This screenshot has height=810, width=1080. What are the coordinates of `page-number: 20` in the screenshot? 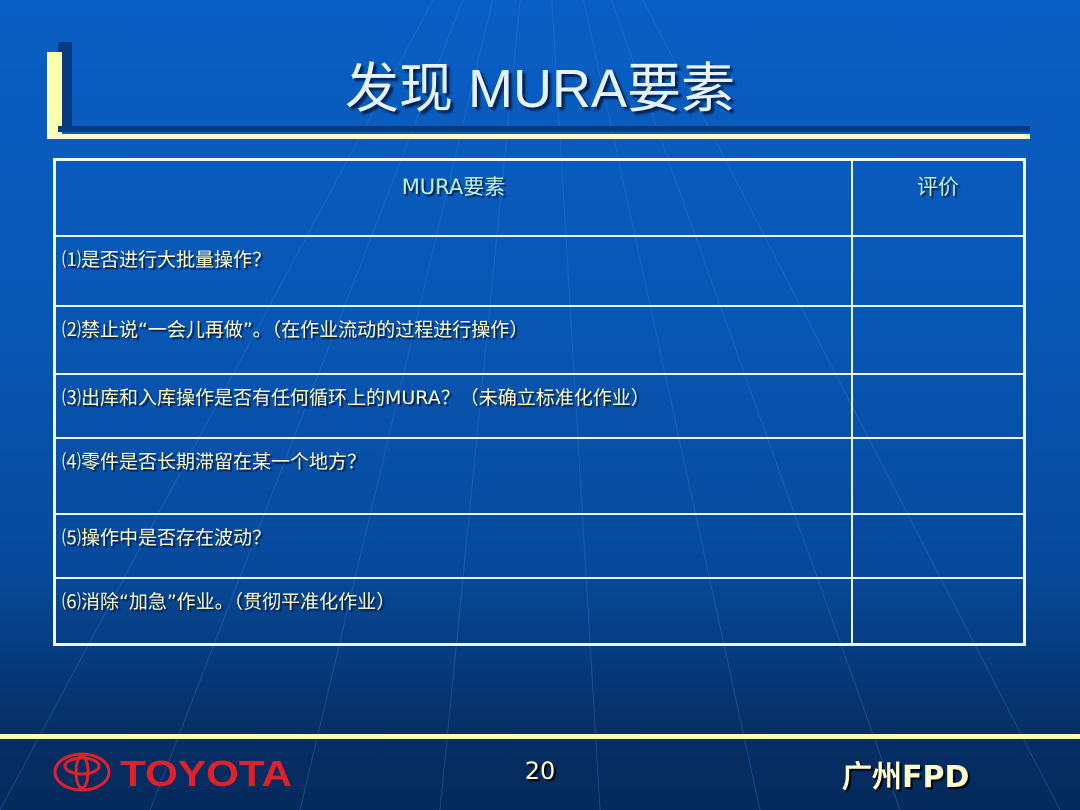 It's located at (540, 771).